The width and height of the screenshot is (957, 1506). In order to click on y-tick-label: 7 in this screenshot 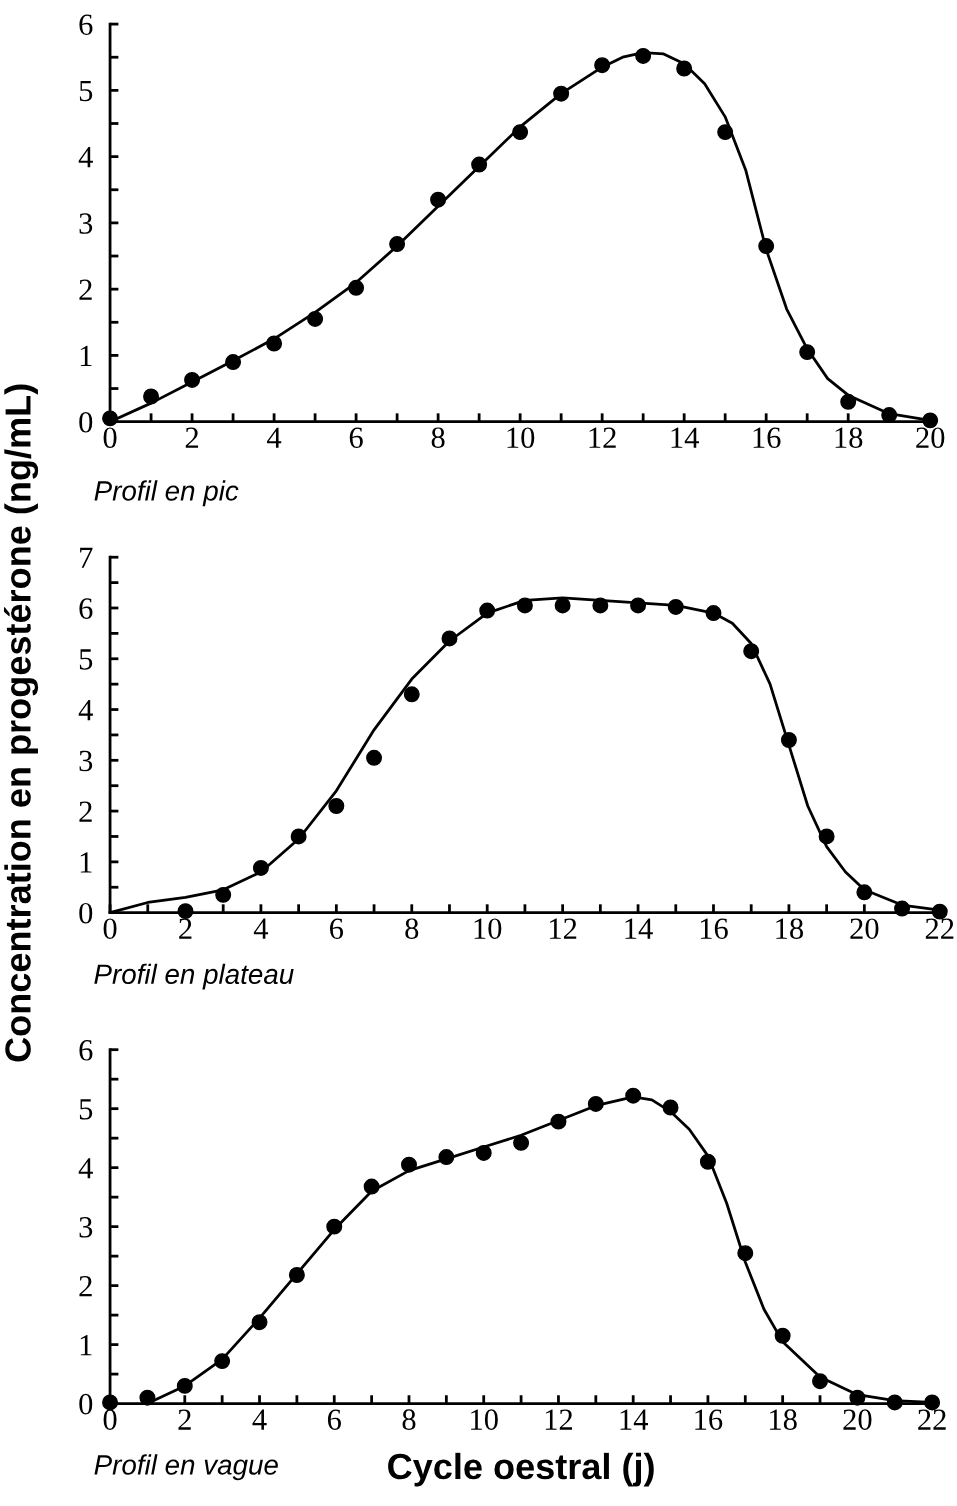, I will do `click(86, 557)`.